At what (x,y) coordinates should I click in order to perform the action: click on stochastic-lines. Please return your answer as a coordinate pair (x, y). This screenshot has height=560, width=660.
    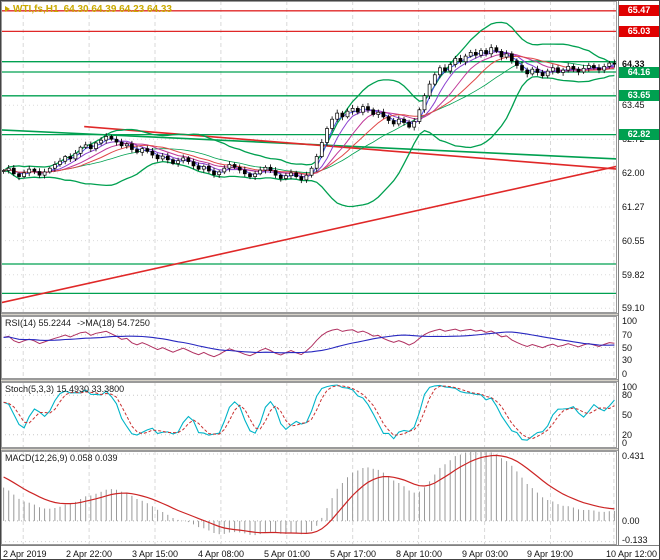
    Looking at the image, I should click on (309, 412).